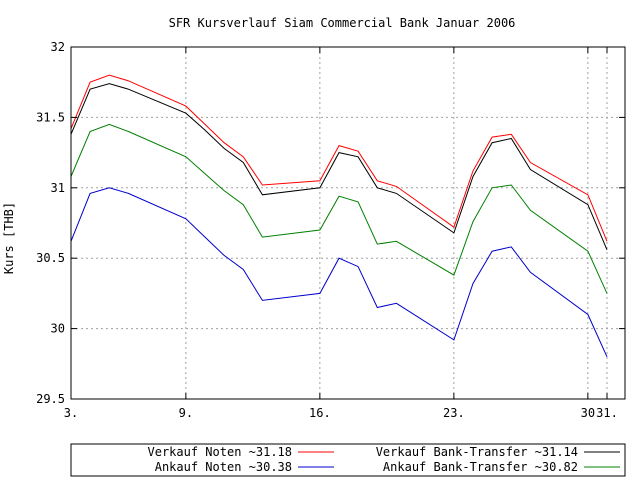  I want to click on legend-entry-label: Ankauf Bank-Transfer ~30.82, so click(480, 467).